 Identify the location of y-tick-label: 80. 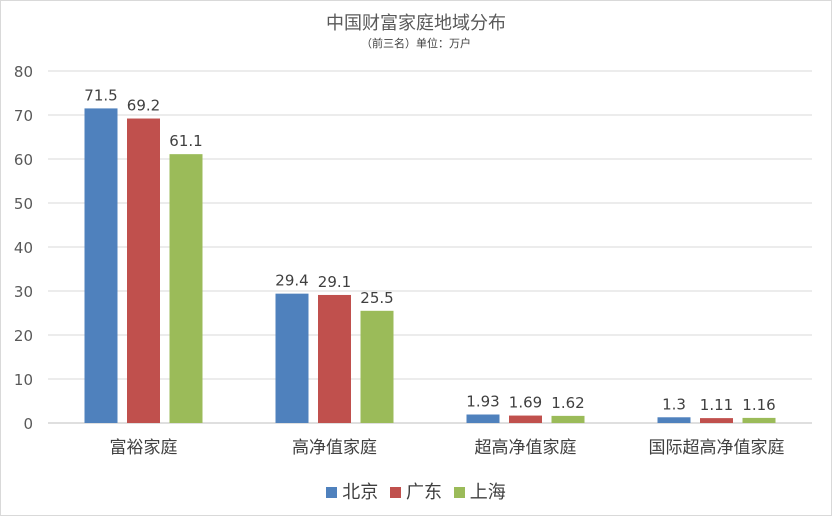
(23, 72).